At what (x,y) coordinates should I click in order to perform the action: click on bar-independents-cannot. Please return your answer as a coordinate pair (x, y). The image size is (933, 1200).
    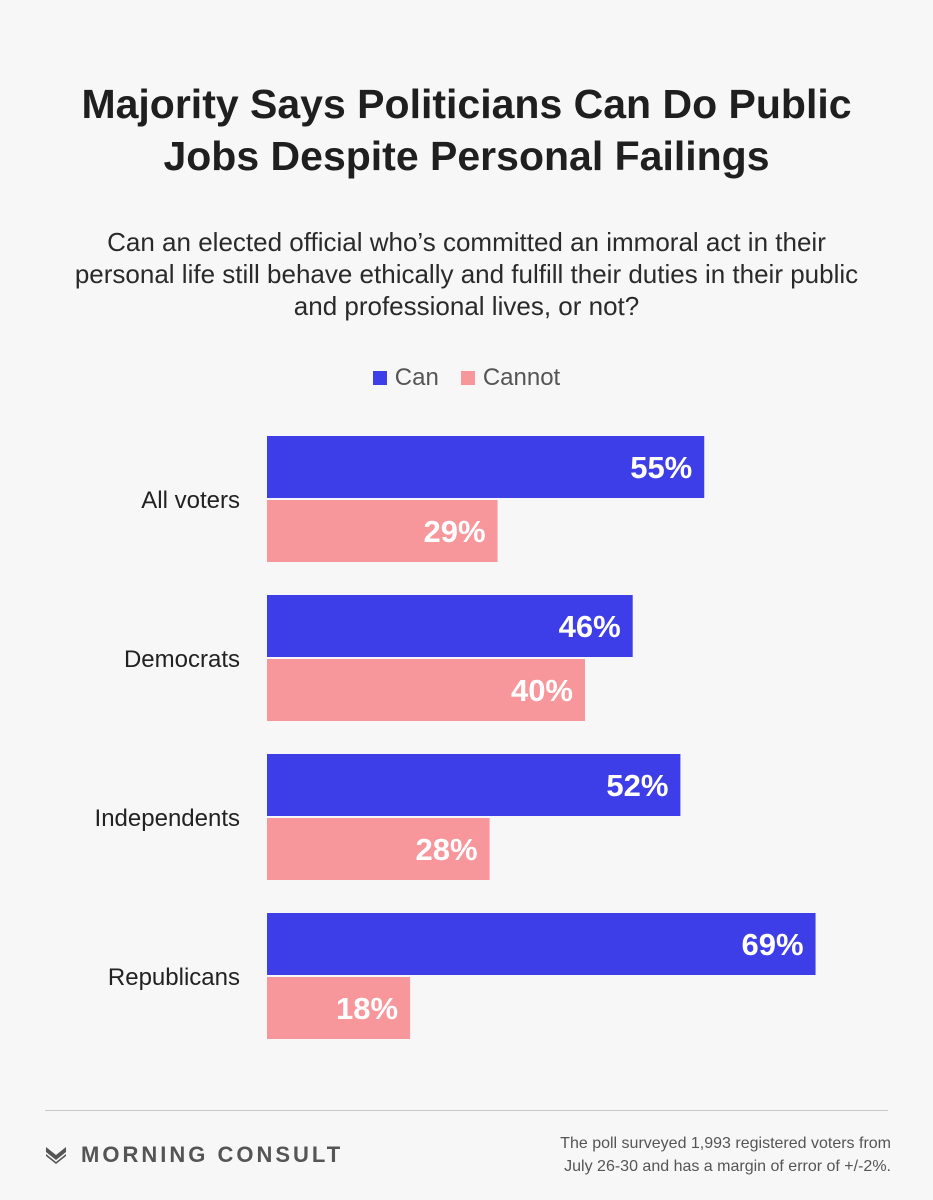
    Looking at the image, I should click on (378, 849).